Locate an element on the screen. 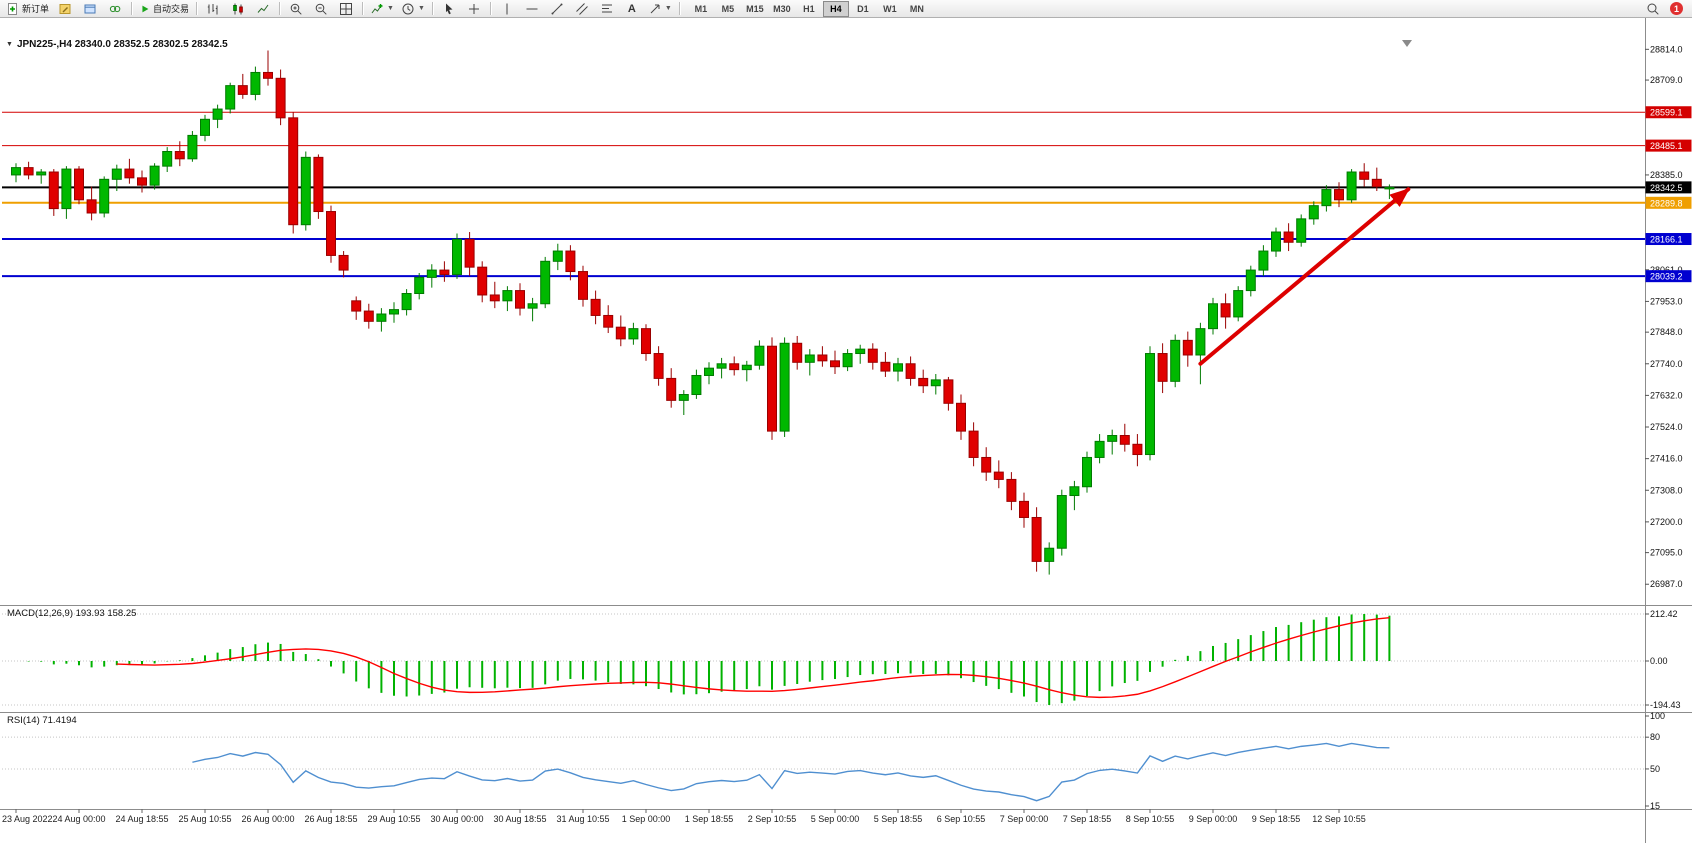 The height and width of the screenshot is (843, 1692). svg-text: 24 Aug 18:55 is located at coordinates (141, 819).